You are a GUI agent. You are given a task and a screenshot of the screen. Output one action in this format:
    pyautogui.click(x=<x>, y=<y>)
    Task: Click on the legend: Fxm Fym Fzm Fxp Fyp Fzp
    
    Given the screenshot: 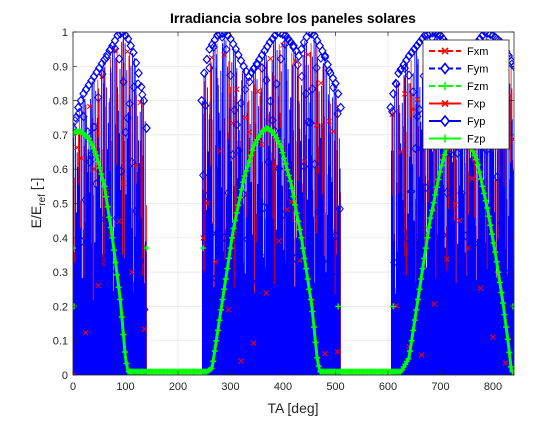 What is the action you would take?
    pyautogui.click(x=466, y=94)
    